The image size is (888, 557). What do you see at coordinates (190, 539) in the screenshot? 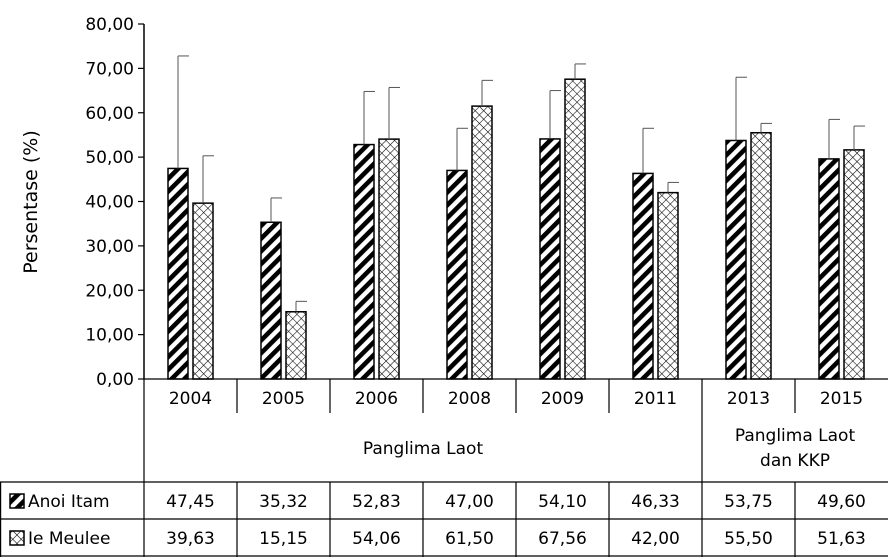
I see `table-cell-value: 39,63` at bounding box center [190, 539].